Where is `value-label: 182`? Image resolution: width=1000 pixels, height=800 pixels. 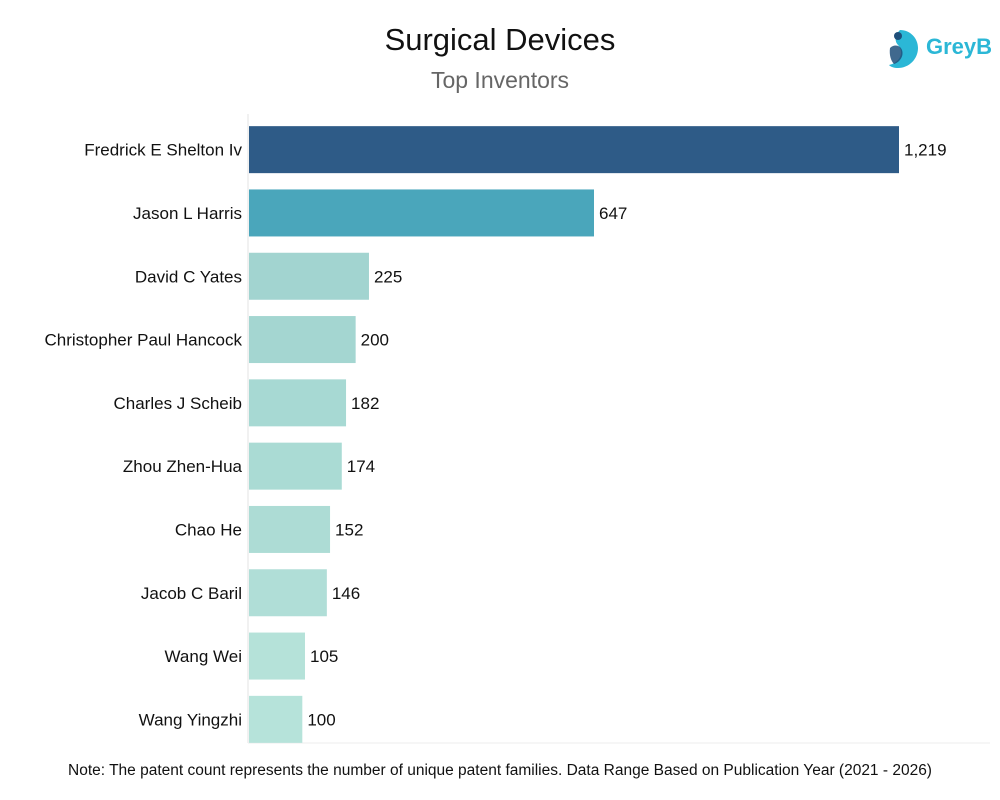
value-label: 182 is located at coordinates (365, 403).